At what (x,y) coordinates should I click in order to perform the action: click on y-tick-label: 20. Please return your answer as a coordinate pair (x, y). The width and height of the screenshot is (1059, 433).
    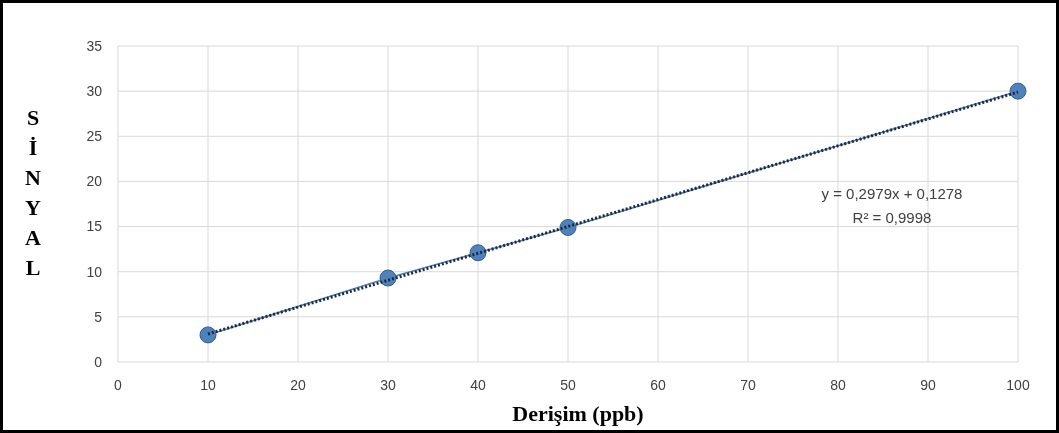
    Looking at the image, I should click on (94, 181).